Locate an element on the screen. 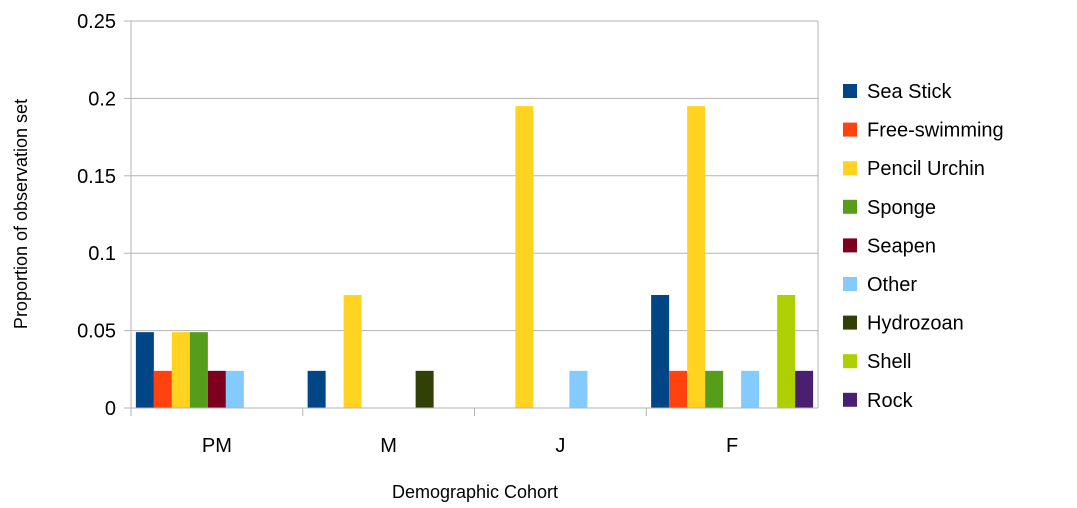 The image size is (1077, 508). y-axis-title: Proportion of observation set is located at coordinates (21, 214).